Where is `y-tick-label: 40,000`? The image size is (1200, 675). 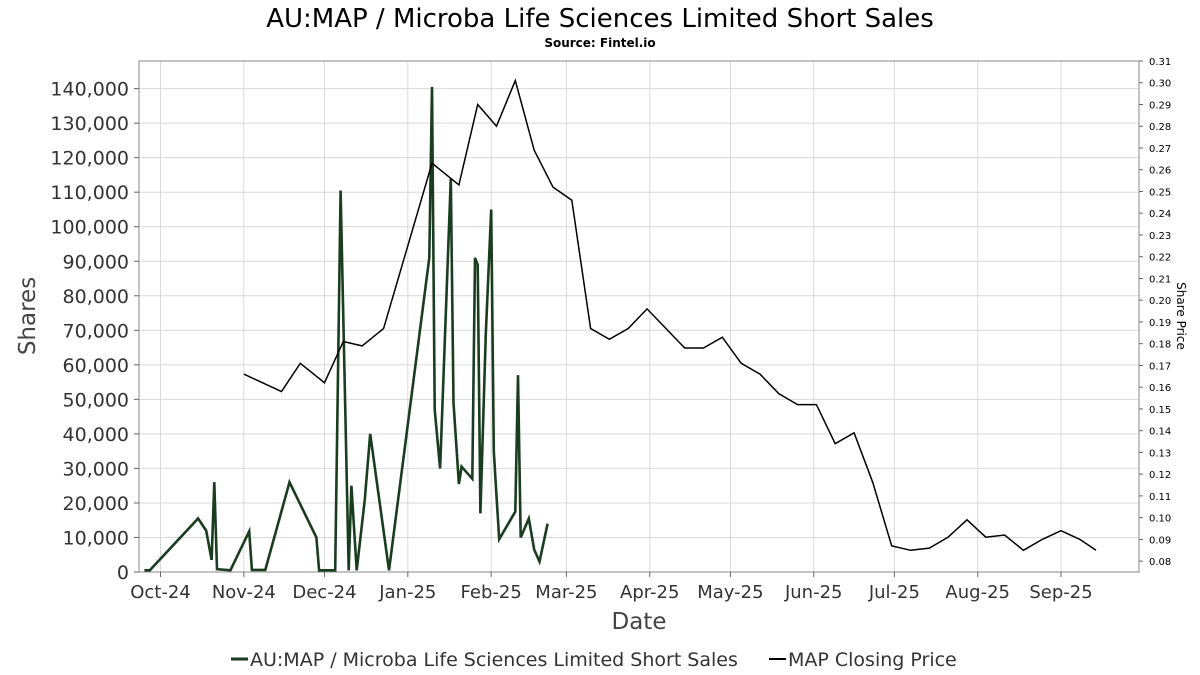 y-tick-label: 40,000 is located at coordinates (96, 435).